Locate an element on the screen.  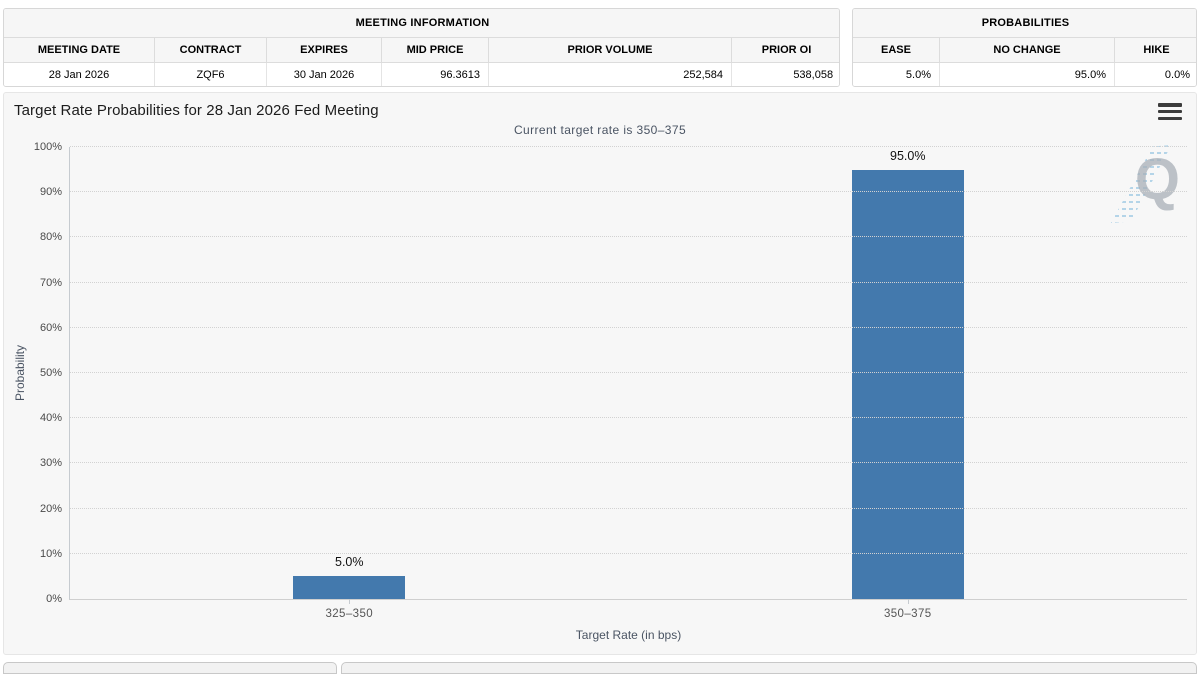
col-header-mid-price: MID PRICE is located at coordinates (434, 50).